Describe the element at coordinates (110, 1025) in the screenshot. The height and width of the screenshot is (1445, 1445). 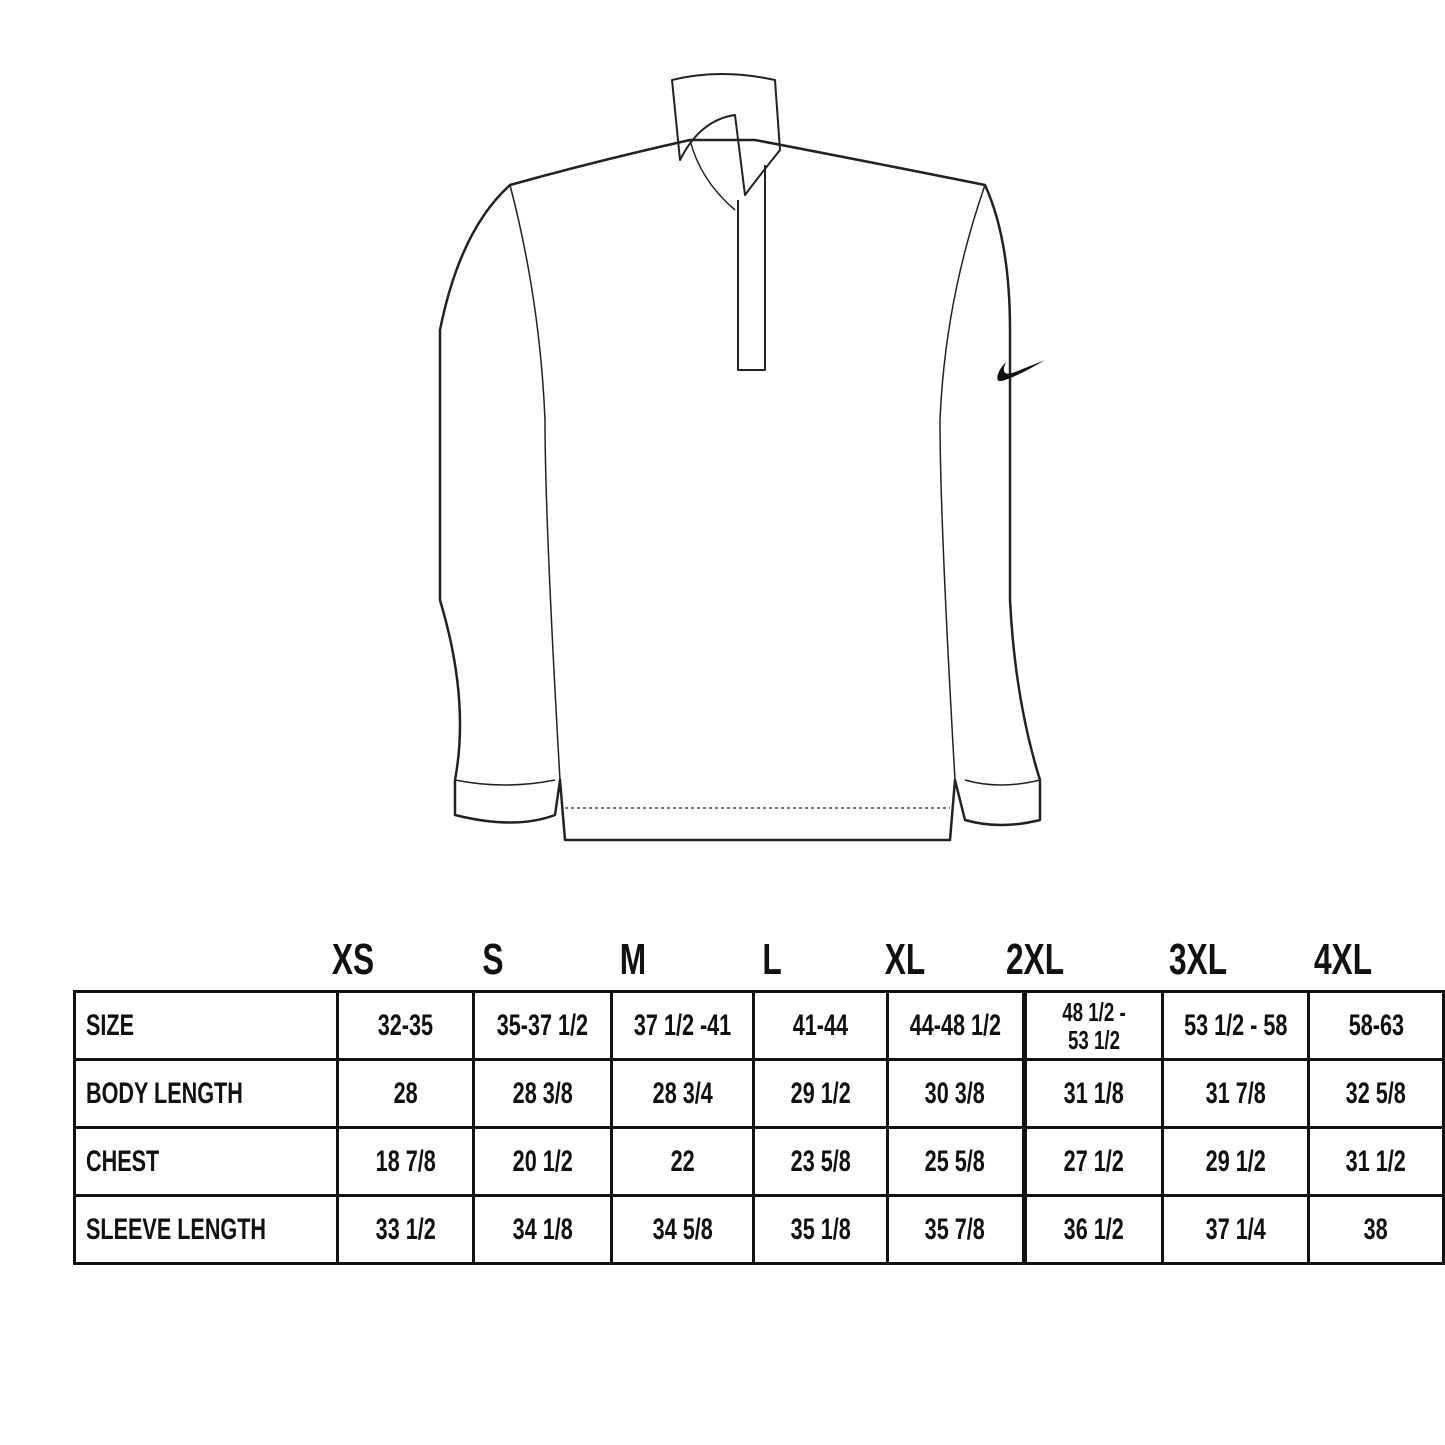
I see `row-label: SIZE` at that location.